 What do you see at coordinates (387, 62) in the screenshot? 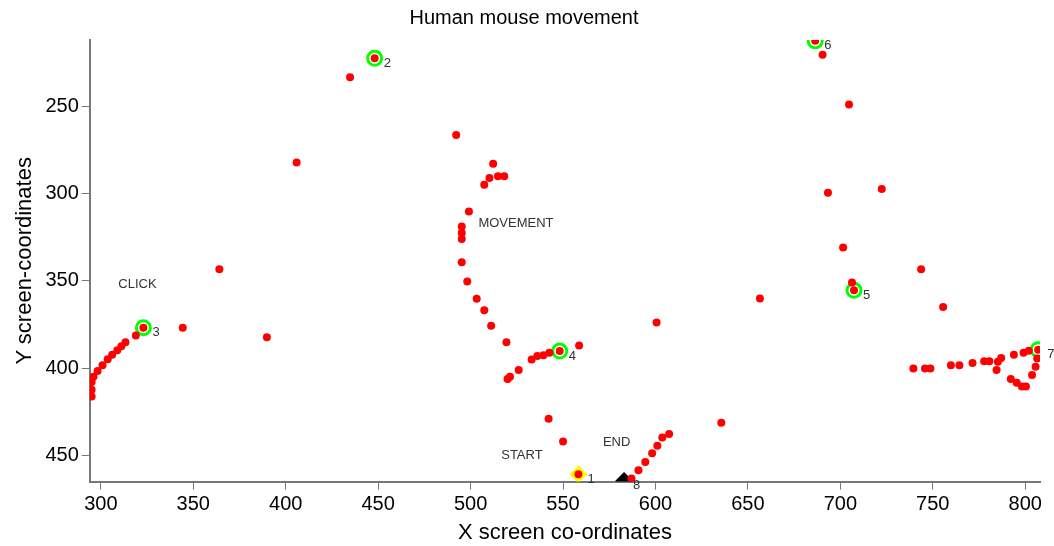
I see `annotation: 2` at bounding box center [387, 62].